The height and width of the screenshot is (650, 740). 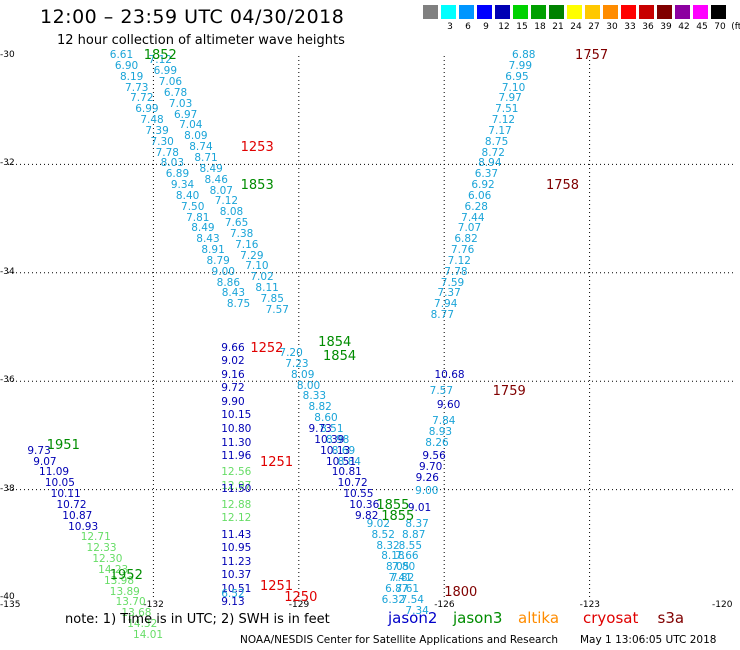 What do you see at coordinates (77, 515) in the screenshot?
I see `wave-height-value: 10.87` at bounding box center [77, 515].